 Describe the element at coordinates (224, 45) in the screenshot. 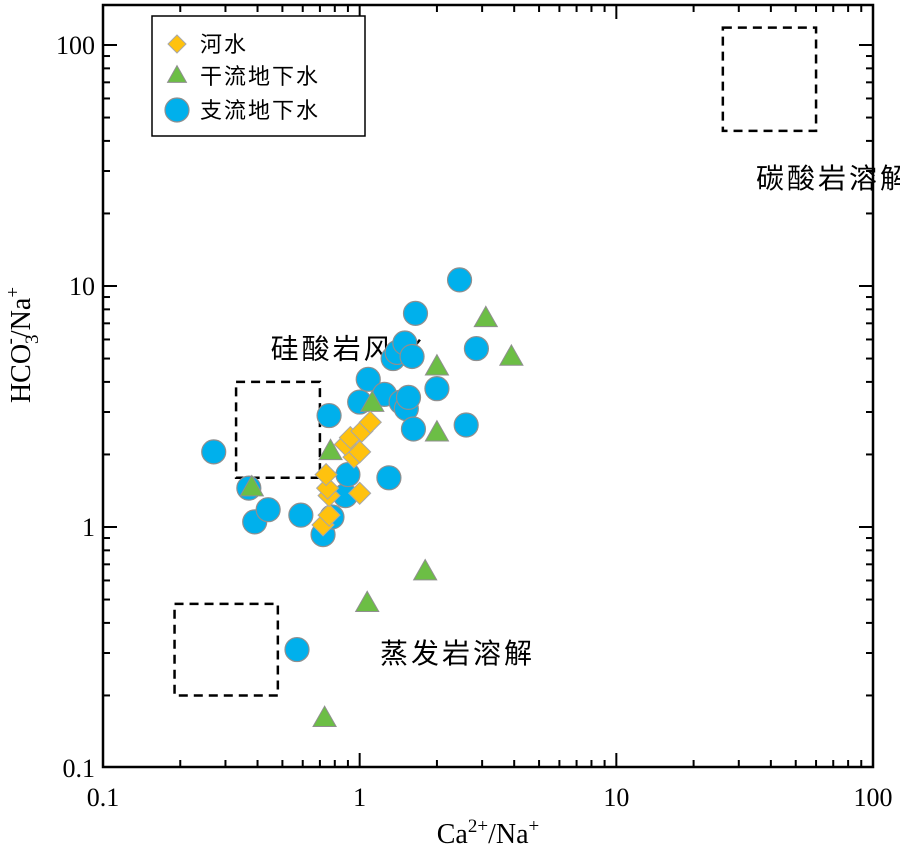

I see `legend-label: 河水` at that location.